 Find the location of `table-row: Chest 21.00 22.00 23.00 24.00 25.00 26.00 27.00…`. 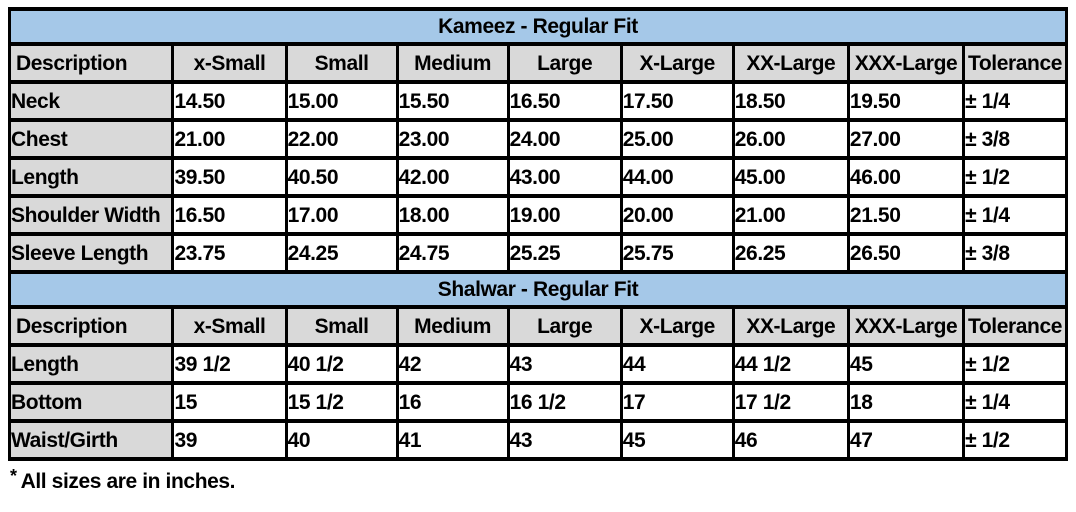

table-row: Chest 21.00 22.00 23.00 24.00 25.00 26.00 27.00… is located at coordinates (537, 139).